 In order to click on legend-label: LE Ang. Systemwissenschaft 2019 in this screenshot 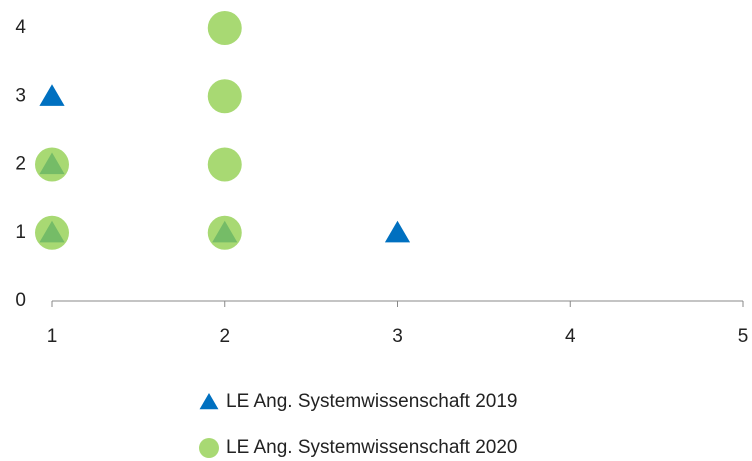, I will do `click(372, 401)`.